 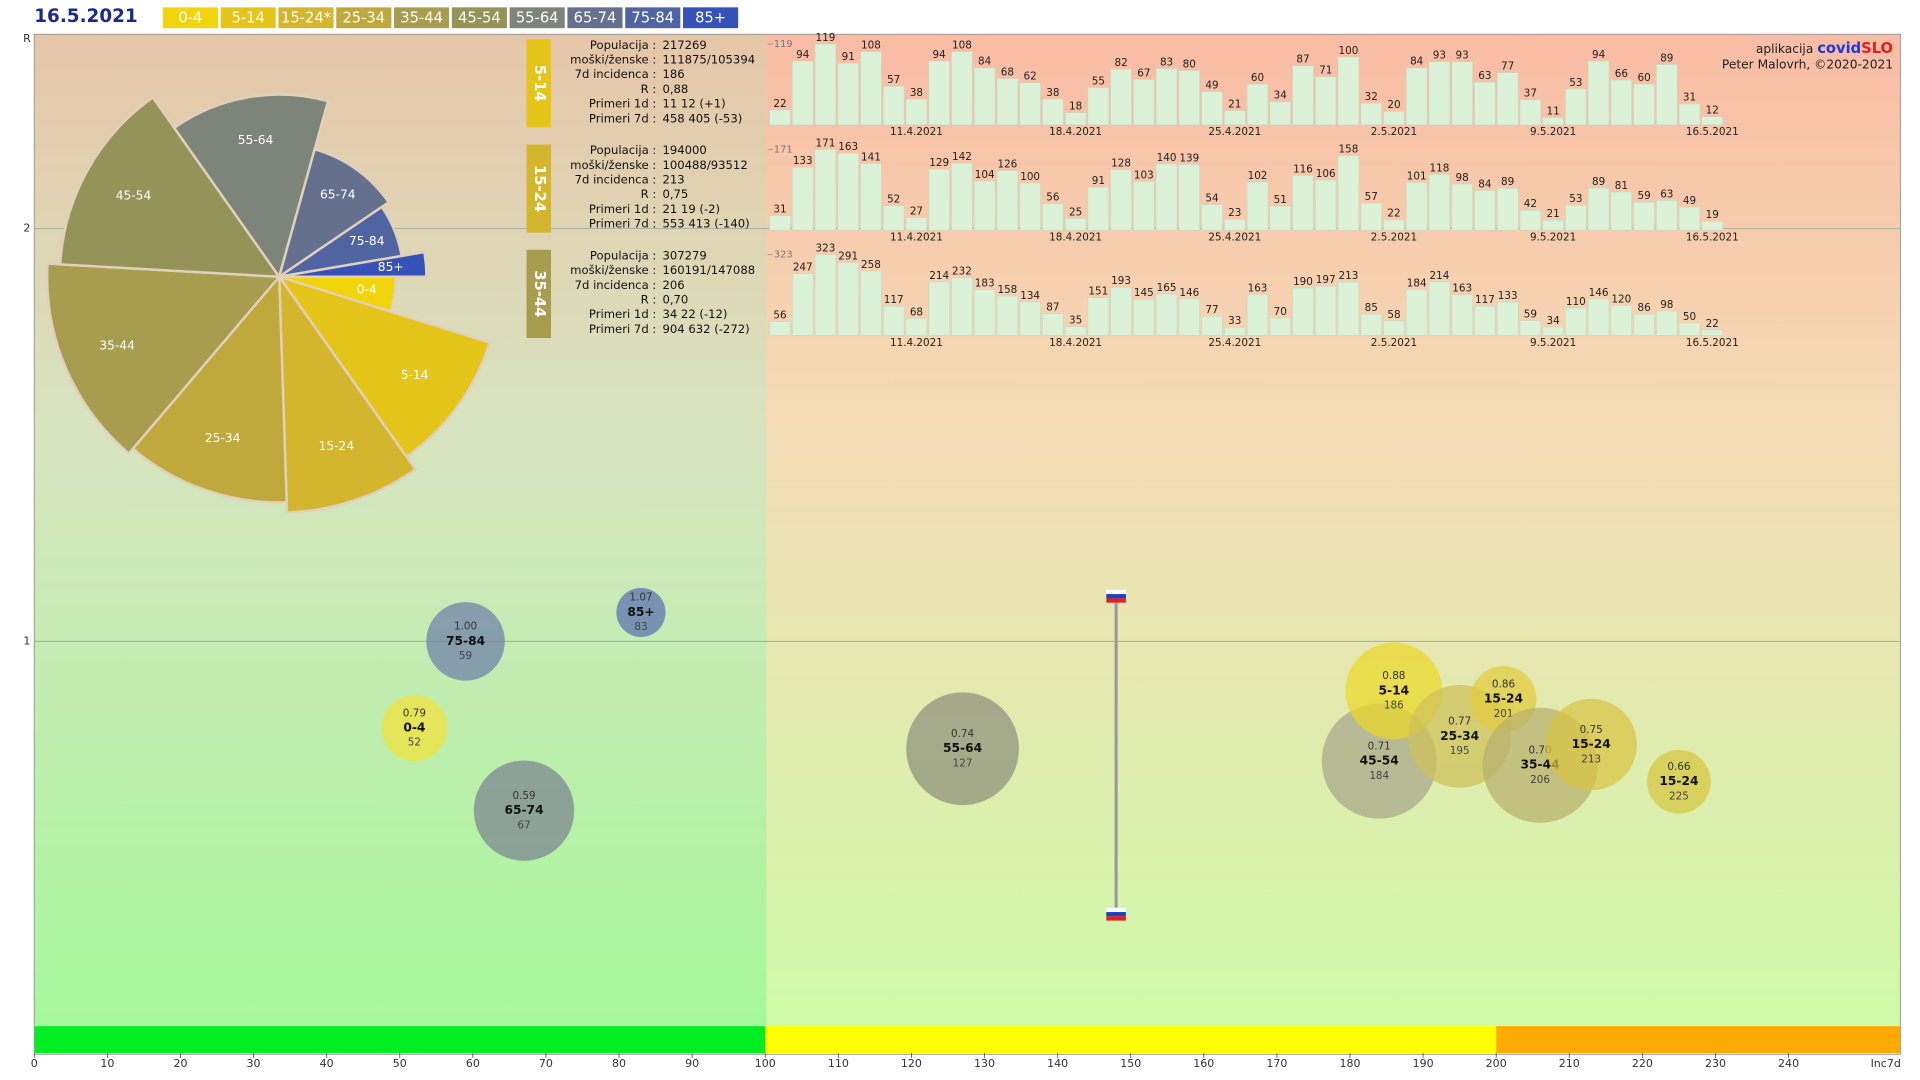 What do you see at coordinates (779, 315) in the screenshot?
I see `bar-value-label: 56` at bounding box center [779, 315].